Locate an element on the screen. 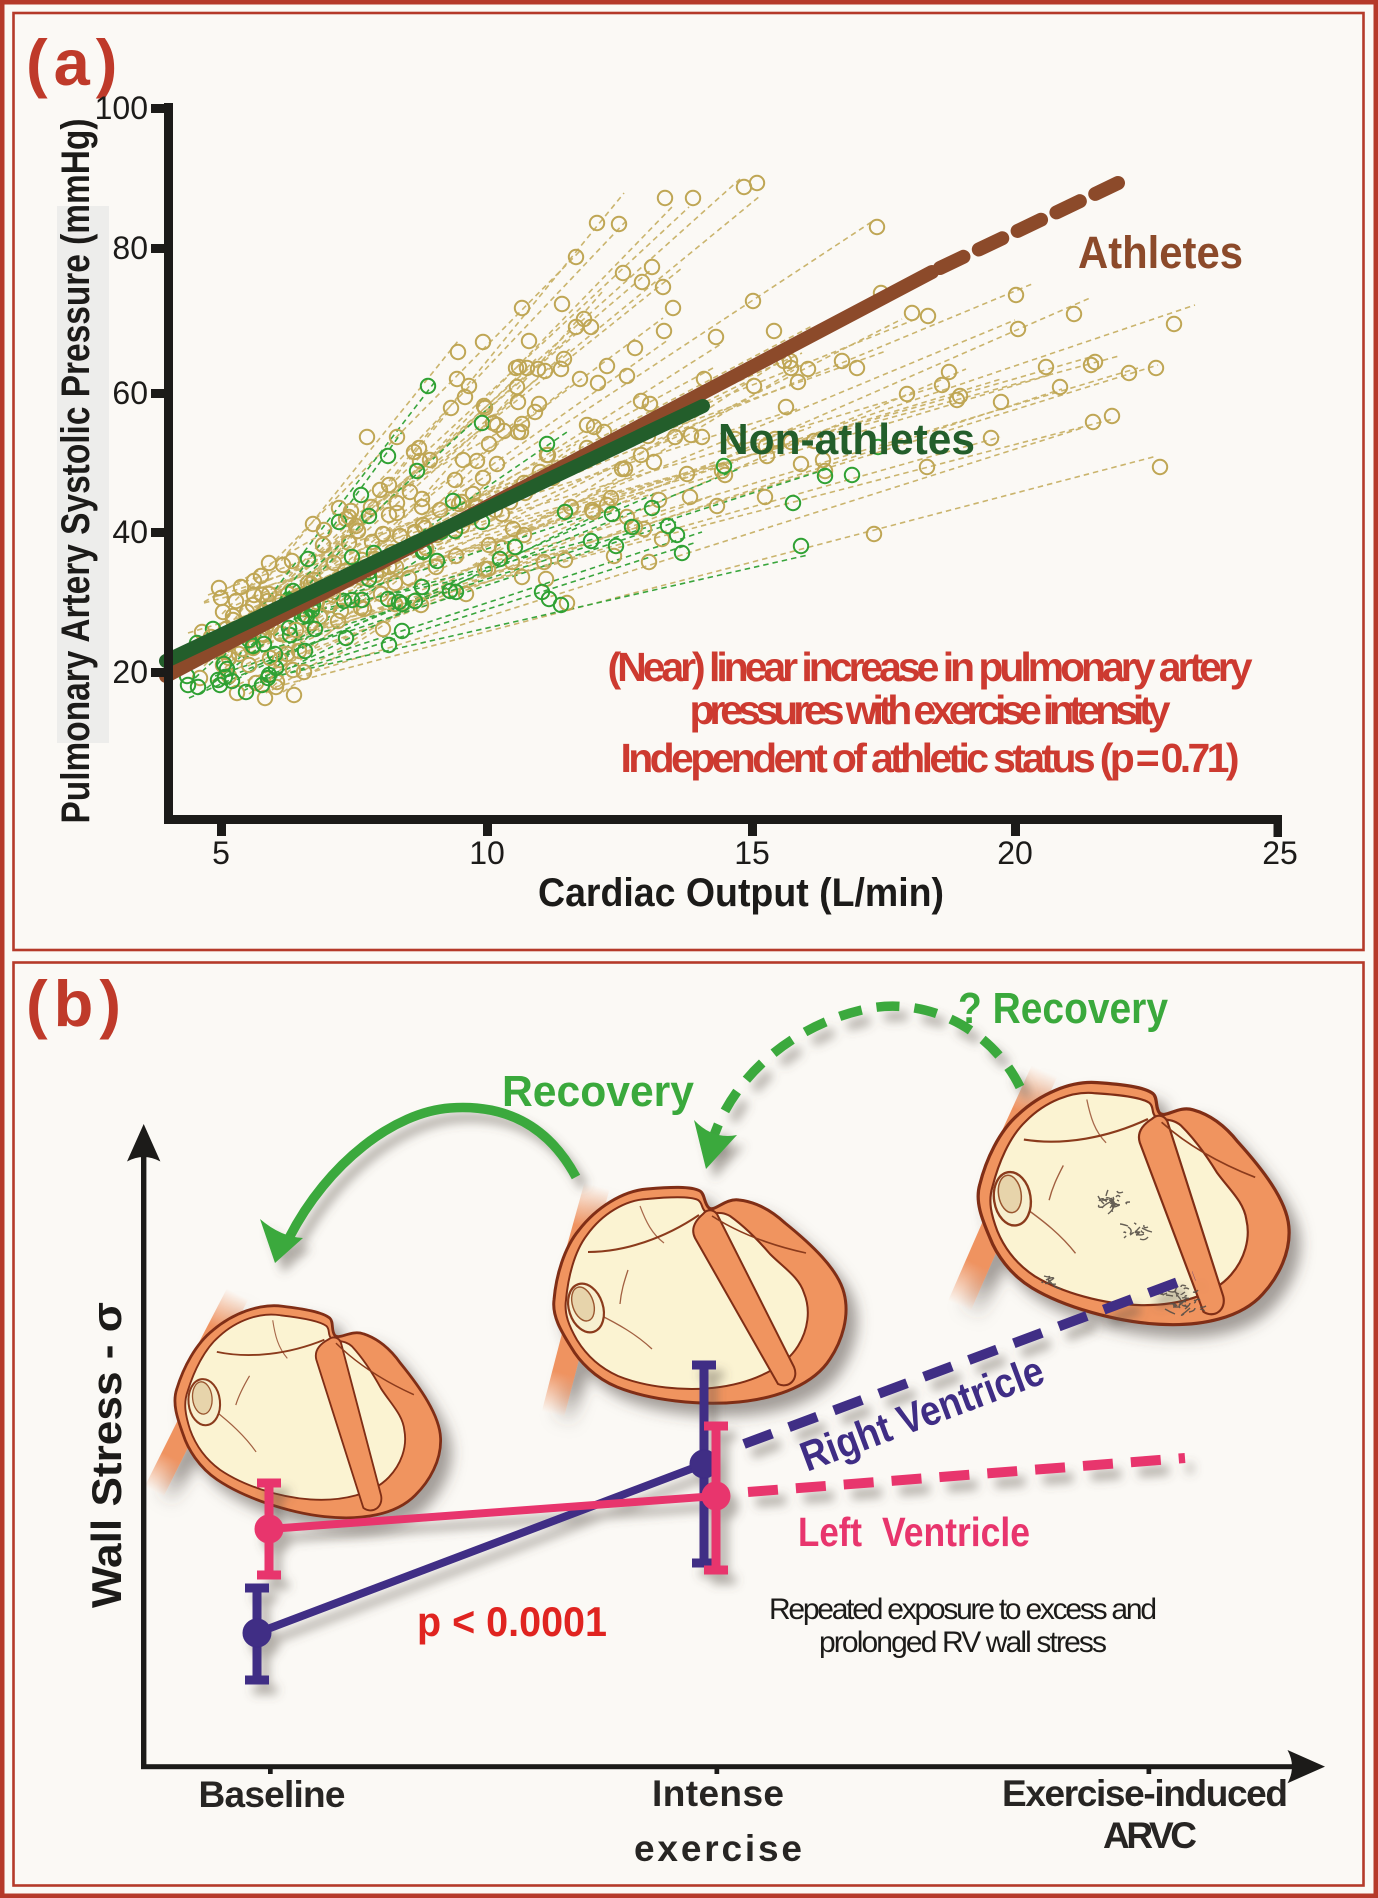 This screenshot has width=1378, height=1898. svg-text: ? Recovery is located at coordinates (1063, 1008).